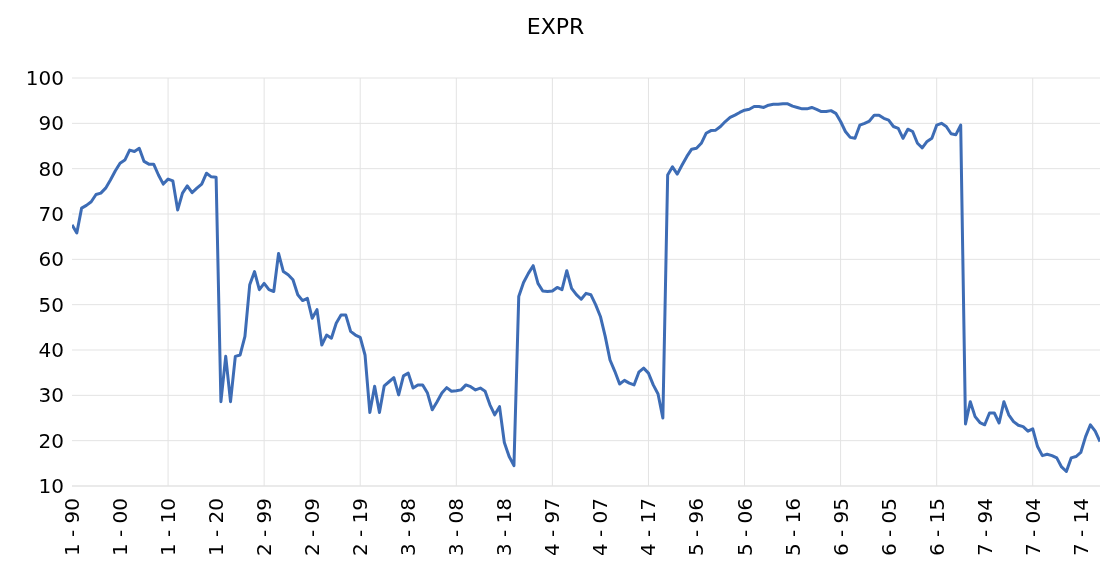 Image resolution: width=1103 pixels, height=561 pixels. Describe the element at coordinates (168, 527) in the screenshot. I see `x-tick-label: 1 - 10` at that location.